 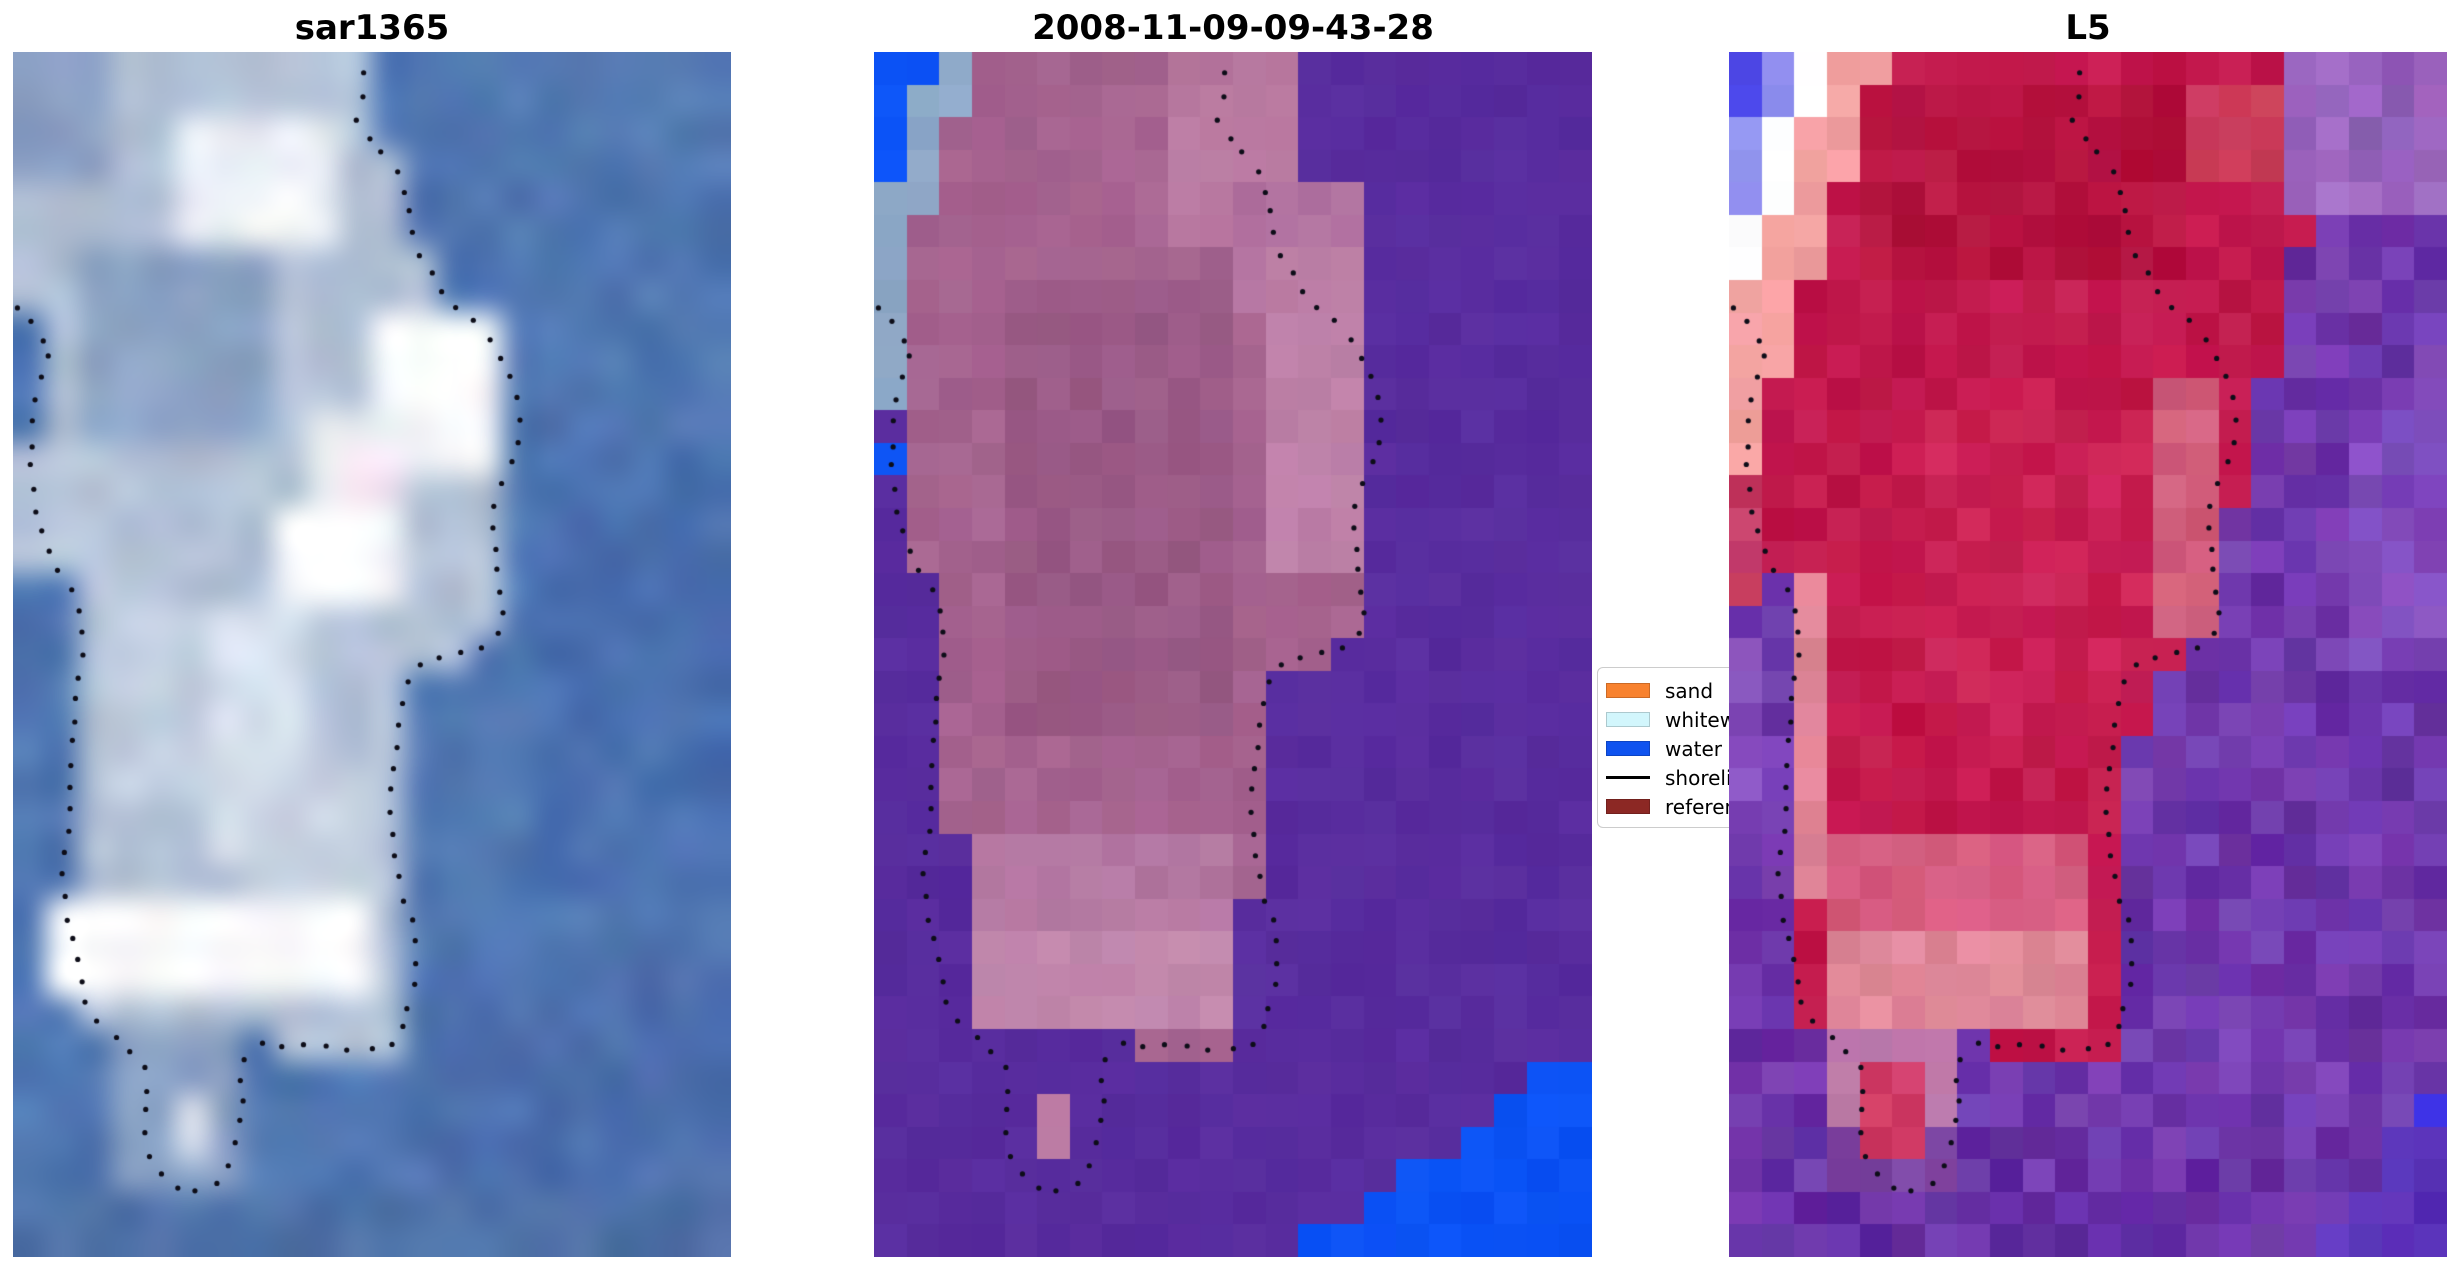 I want to click on whitewater-swatch-icon, so click(x=1628, y=719).